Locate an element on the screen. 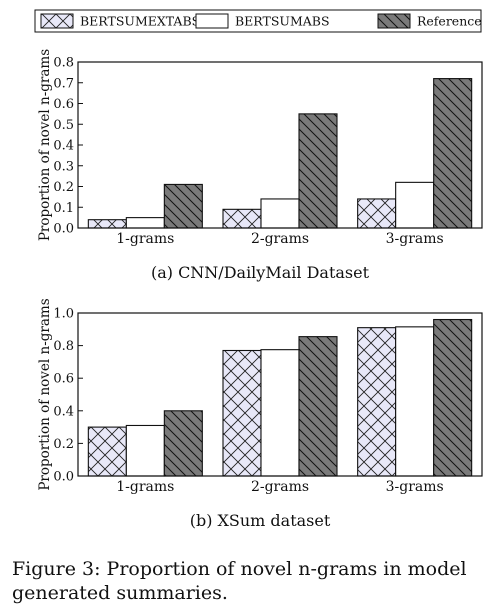 This screenshot has width=496, height=615. y-tick-label: 0.7 is located at coordinates (63, 83).